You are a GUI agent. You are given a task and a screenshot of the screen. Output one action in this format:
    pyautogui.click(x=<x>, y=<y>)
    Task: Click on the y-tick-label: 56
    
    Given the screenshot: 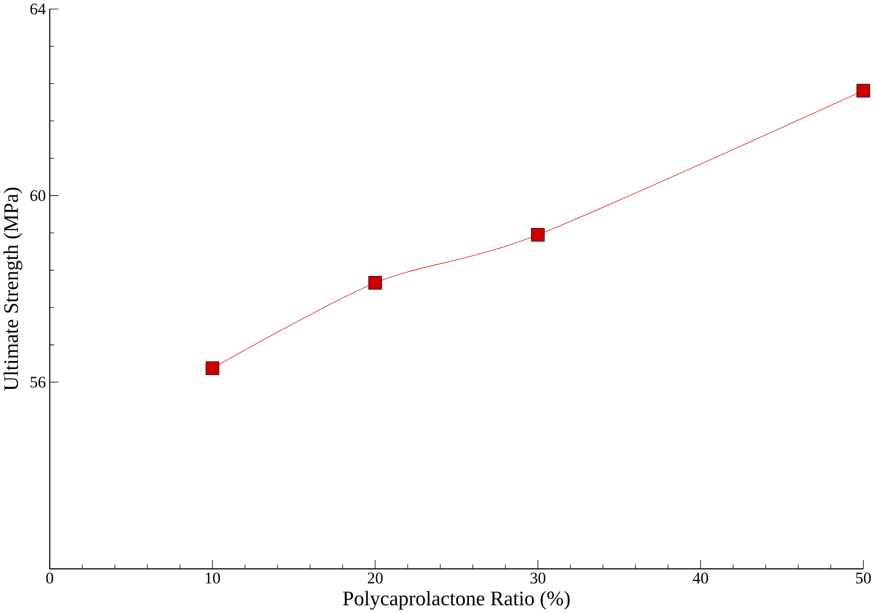 What is the action you would take?
    pyautogui.click(x=38, y=382)
    